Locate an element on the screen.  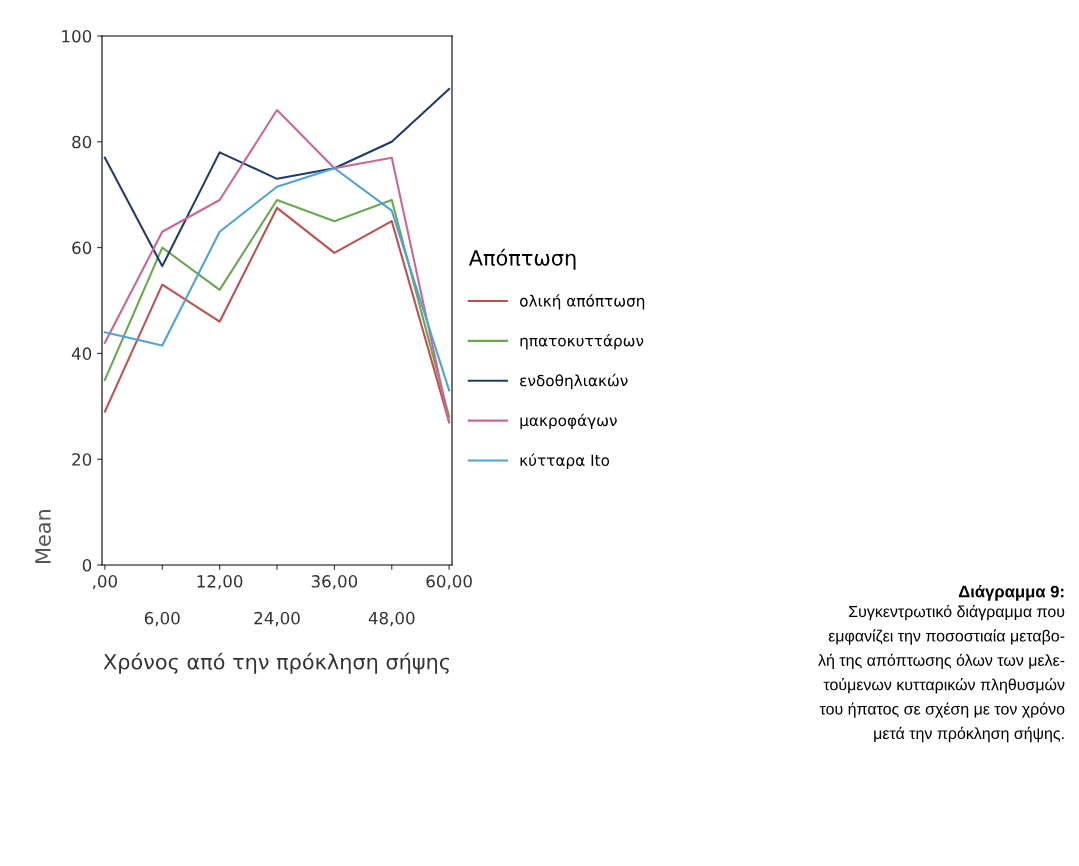
x-axis-title: Χρόνος από την πρόκληση σήψης is located at coordinates (276, 663).